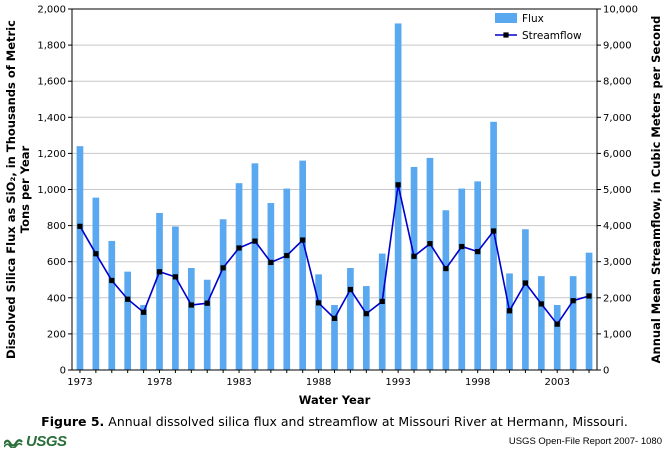 Image resolution: width=669 pixels, height=453 pixels. I want to click on streamflow-point-1993, so click(398, 185).